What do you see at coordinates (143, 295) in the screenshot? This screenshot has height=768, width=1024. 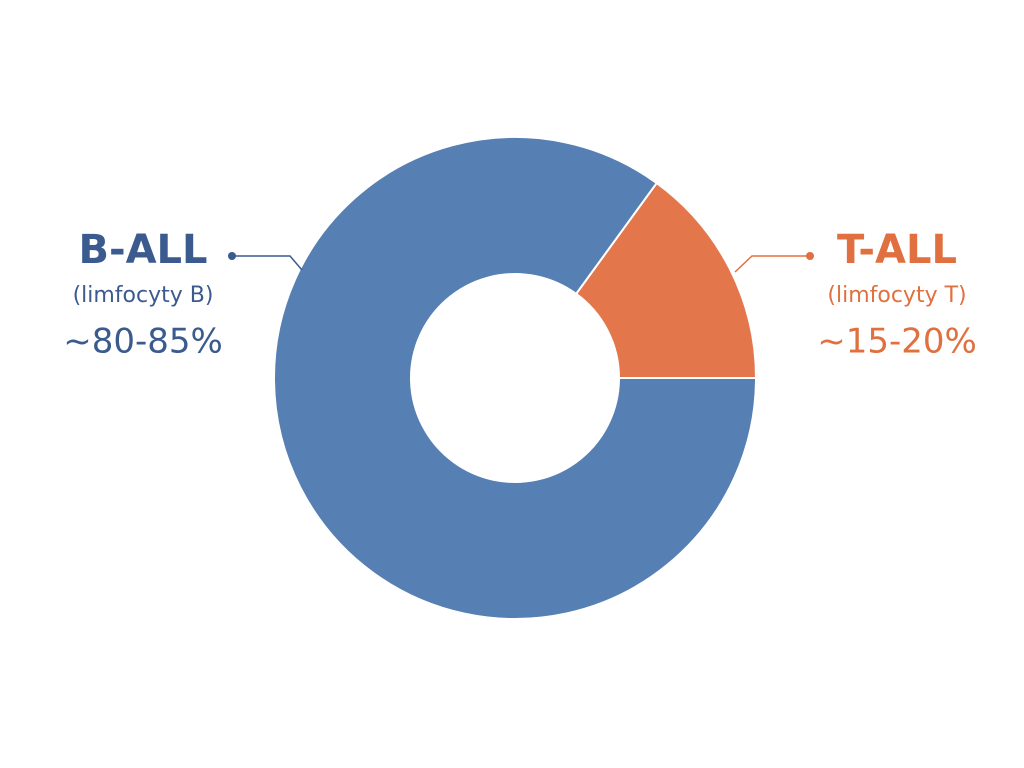 I see `category-description: (limfocyty B)` at bounding box center [143, 295].